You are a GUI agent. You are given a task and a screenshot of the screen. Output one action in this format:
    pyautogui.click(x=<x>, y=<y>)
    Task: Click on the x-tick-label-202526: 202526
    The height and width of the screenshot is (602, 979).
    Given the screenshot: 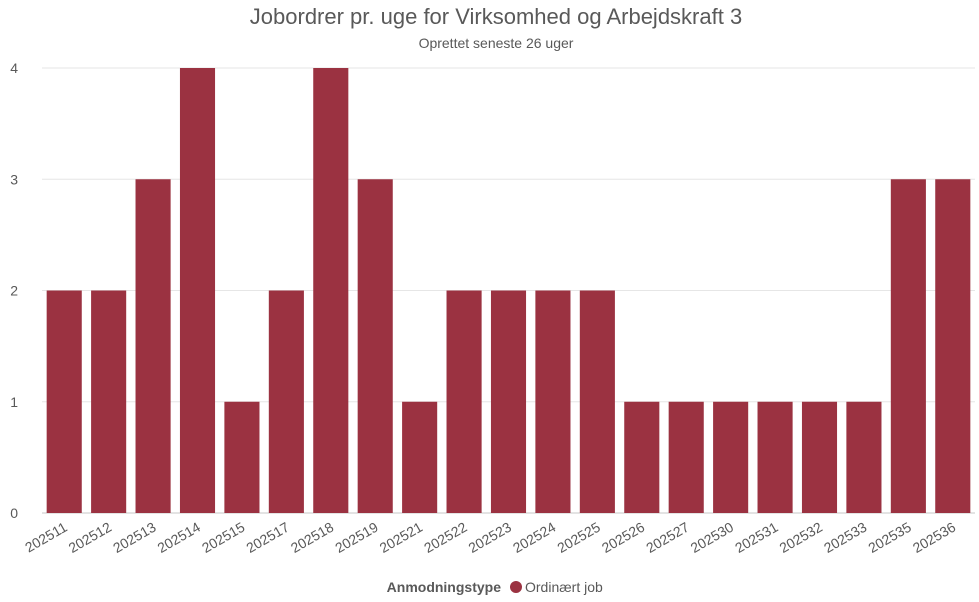 What is the action you would take?
    pyautogui.click(x=623, y=537)
    